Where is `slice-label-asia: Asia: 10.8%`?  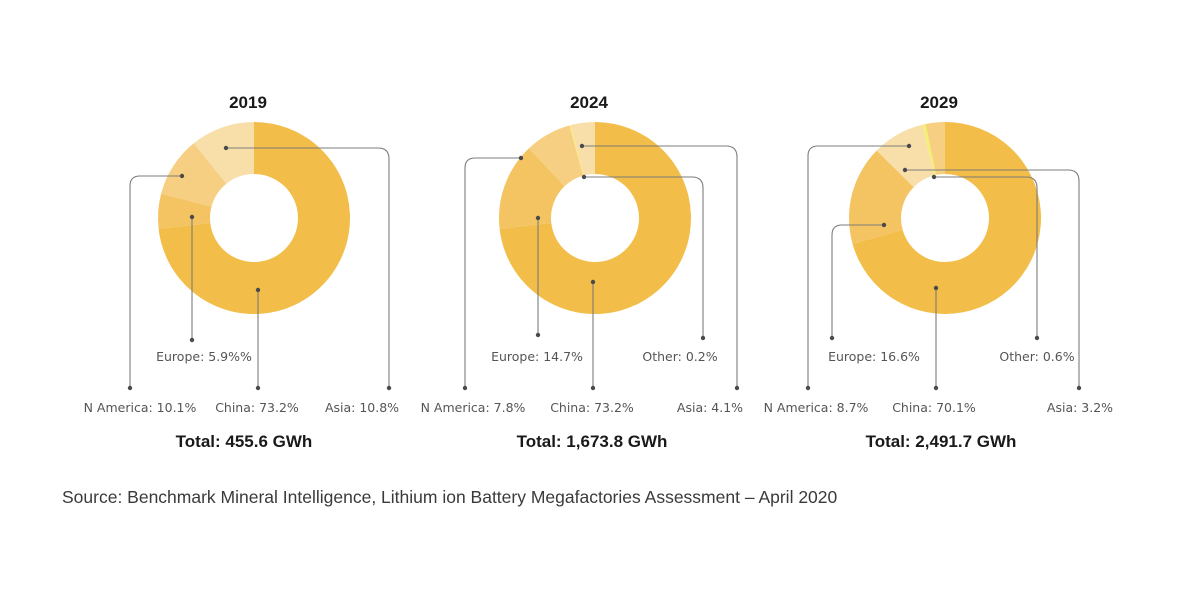 slice-label-asia: Asia: 10.8% is located at coordinates (362, 407).